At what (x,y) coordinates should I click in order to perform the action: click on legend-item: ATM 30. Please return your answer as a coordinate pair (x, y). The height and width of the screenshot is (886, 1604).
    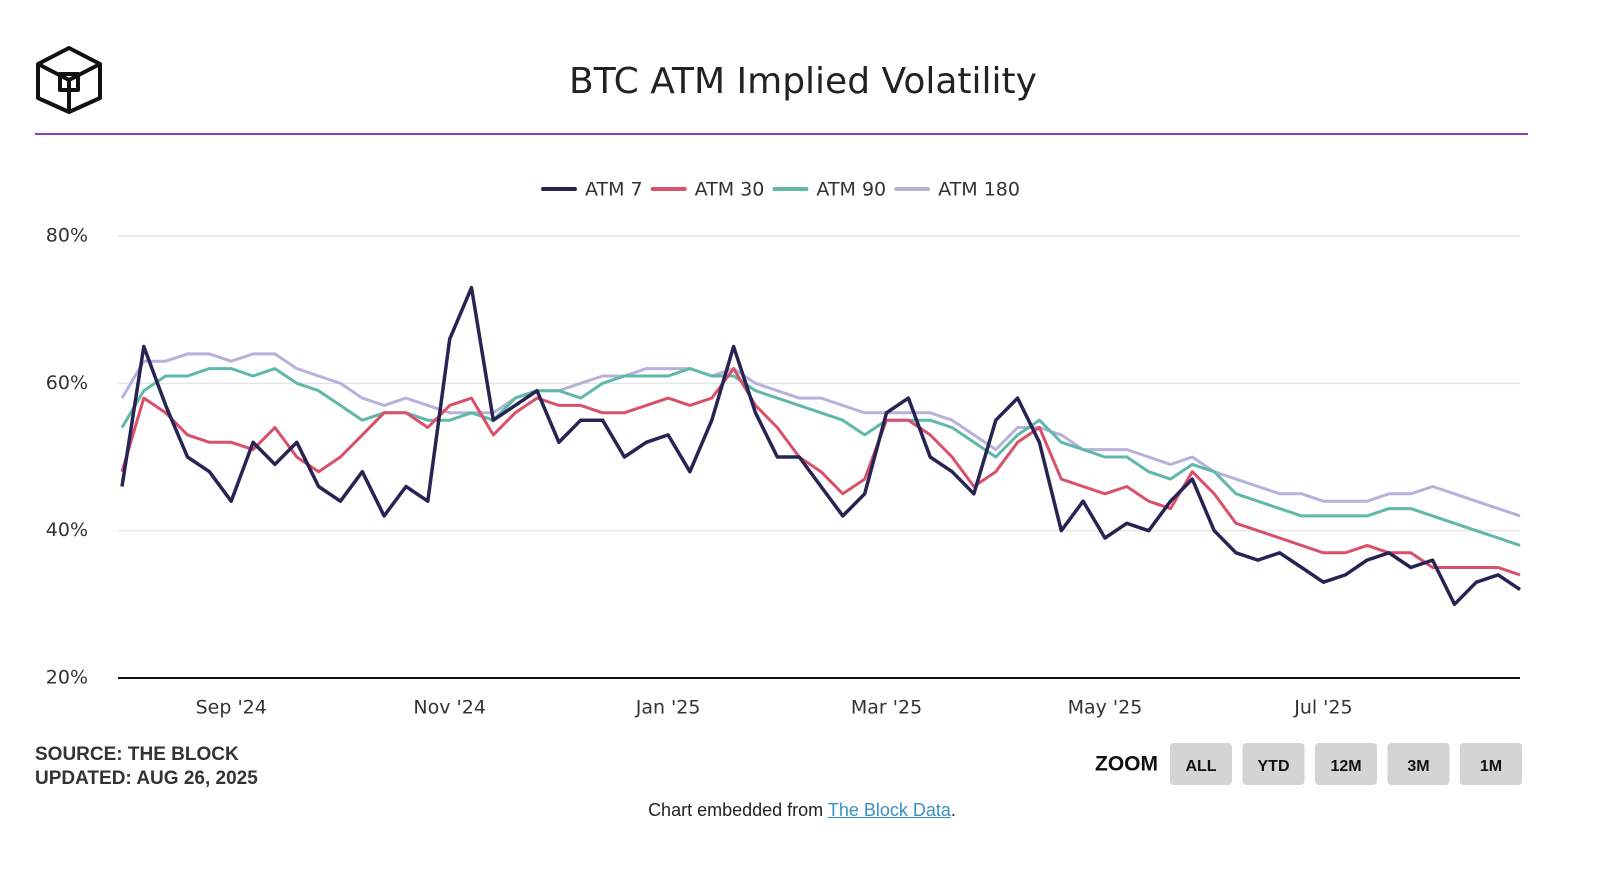
    Looking at the image, I should click on (707, 190).